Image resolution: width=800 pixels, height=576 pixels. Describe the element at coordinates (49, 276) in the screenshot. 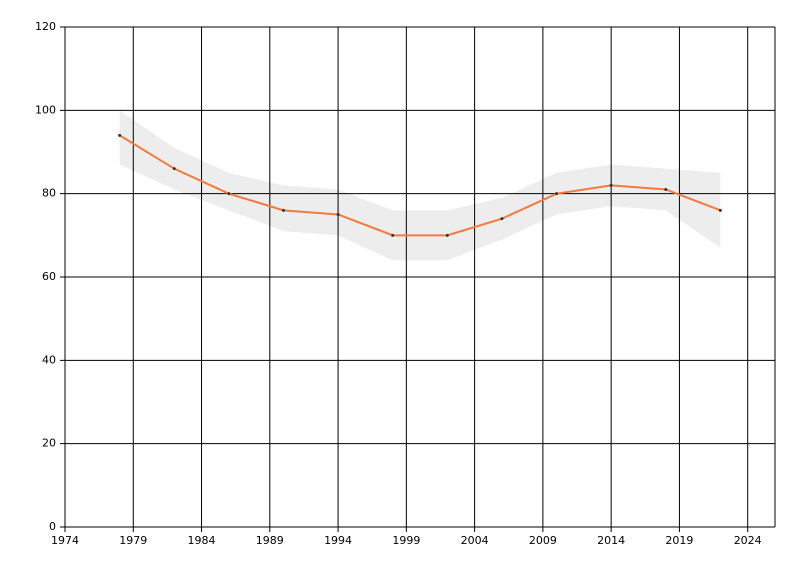

I see `y-tick-label: 60` at that location.